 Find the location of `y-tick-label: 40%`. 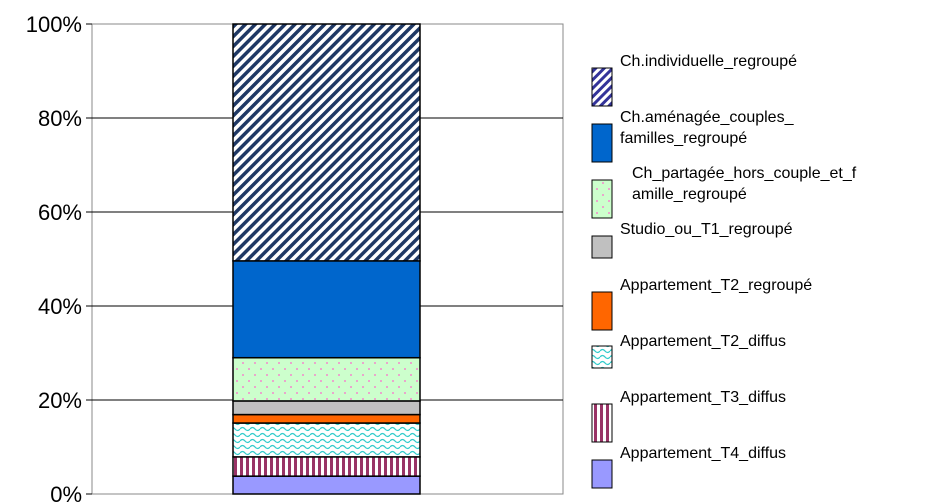

y-tick-label: 40% is located at coordinates (60, 306).